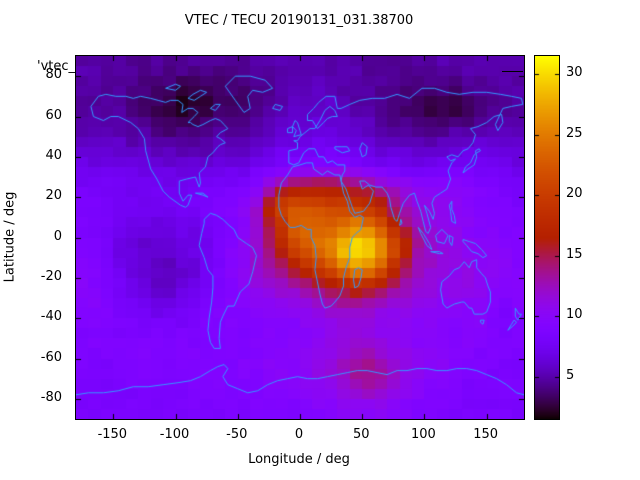 Image resolution: width=640 pixels, height=480 pixels. Describe the element at coordinates (574, 254) in the screenshot. I see `colorbar-tick-label: 15` at that location.